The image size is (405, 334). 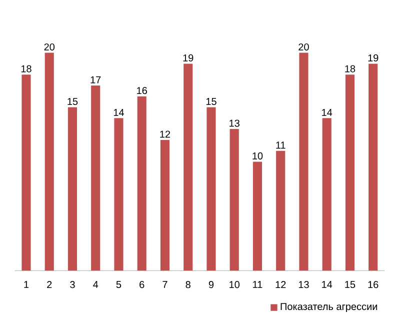 What do you see at coordinates (72, 284) in the screenshot?
I see `x-tick-label: 3` at bounding box center [72, 284].